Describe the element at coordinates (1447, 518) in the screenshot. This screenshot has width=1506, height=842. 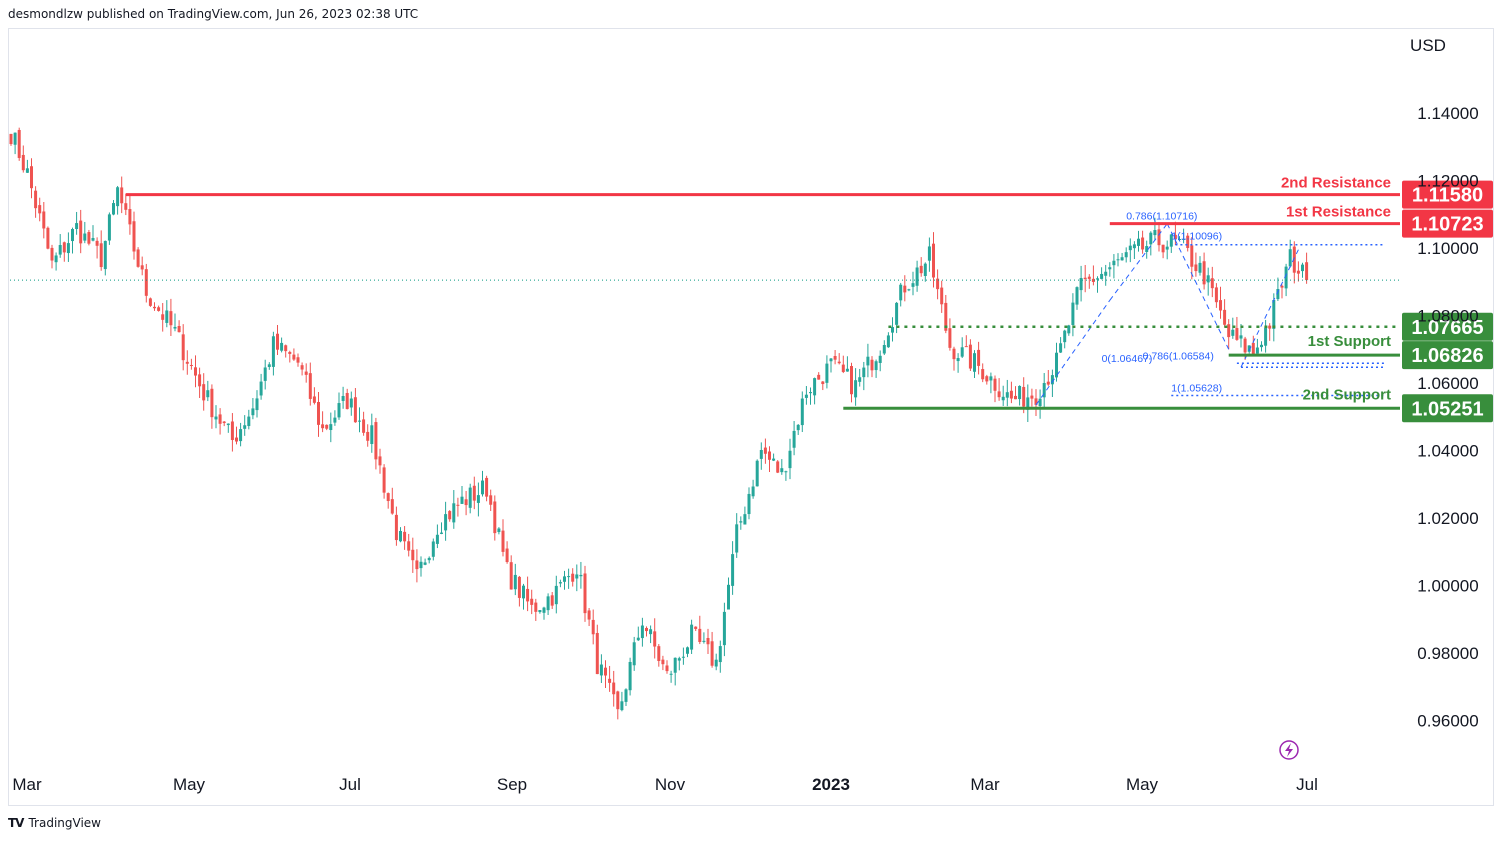
I see `y-tick-label: 1.02000` at that location.